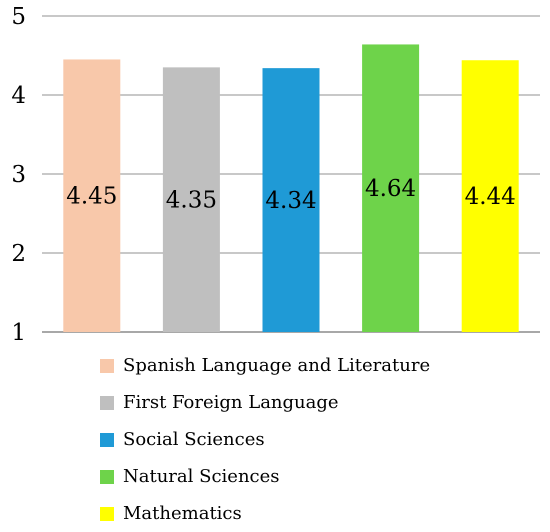  I want to click on legend-label-spanish: Spanish Language and Literature, so click(277, 365).